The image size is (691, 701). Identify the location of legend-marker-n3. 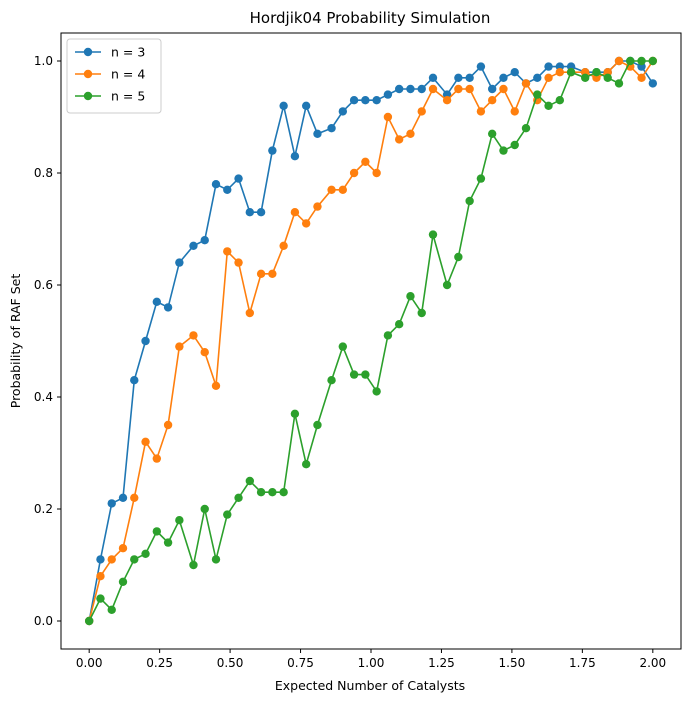
(88, 52).